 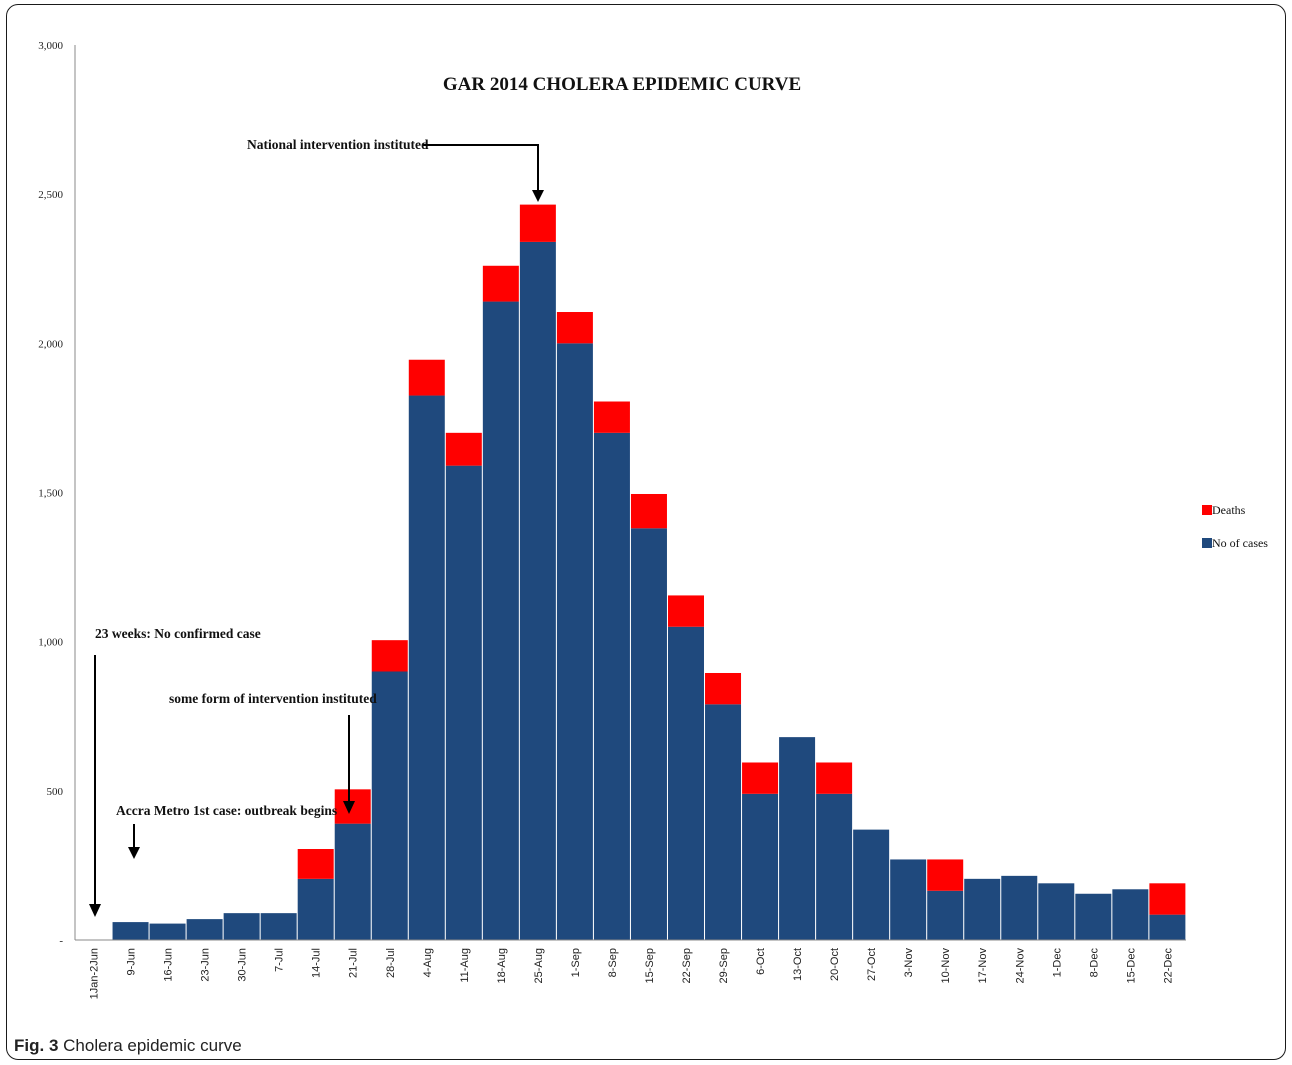 I want to click on legend: Deaths No of cases, so click(x=1235, y=526).